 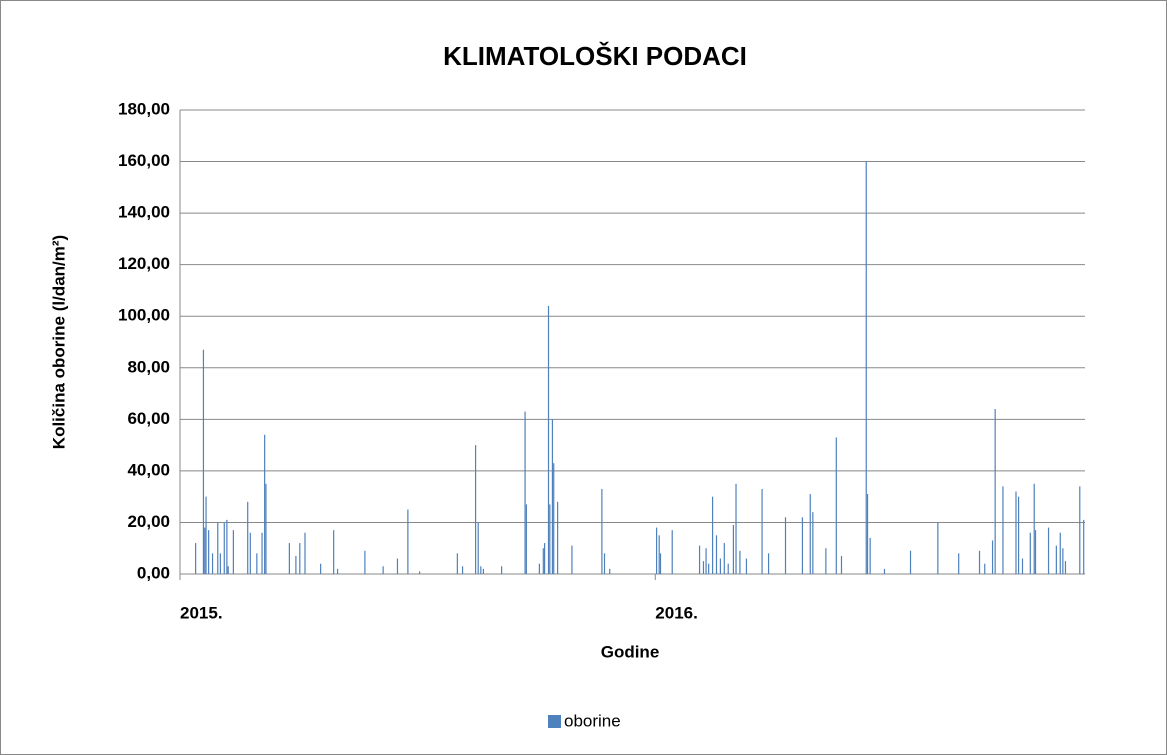 What do you see at coordinates (144, 263) in the screenshot?
I see `y-tick-label: 120,00` at bounding box center [144, 263].